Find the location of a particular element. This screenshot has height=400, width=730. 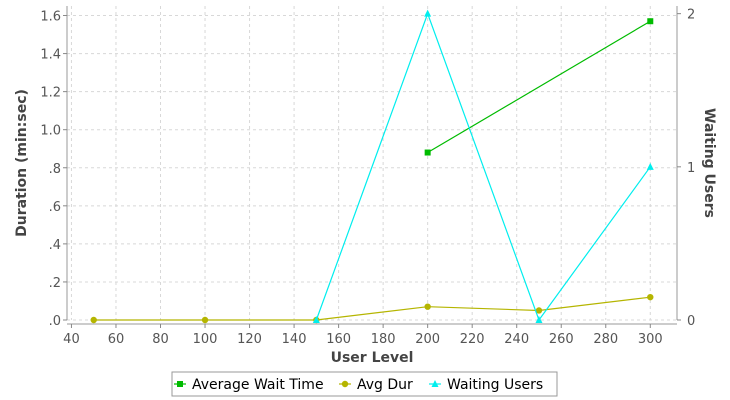

y-left-tick-label: 1.6 is located at coordinates (50, 17).